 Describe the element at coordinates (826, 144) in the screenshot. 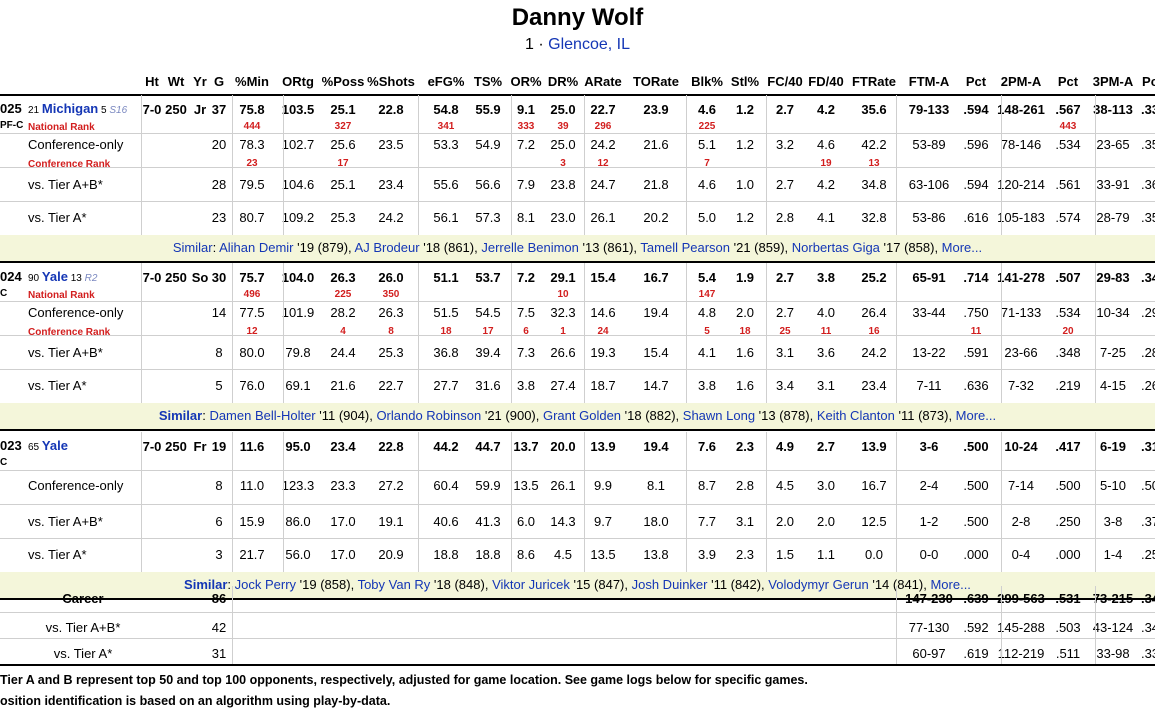

I see `split-value: 4.6` at that location.